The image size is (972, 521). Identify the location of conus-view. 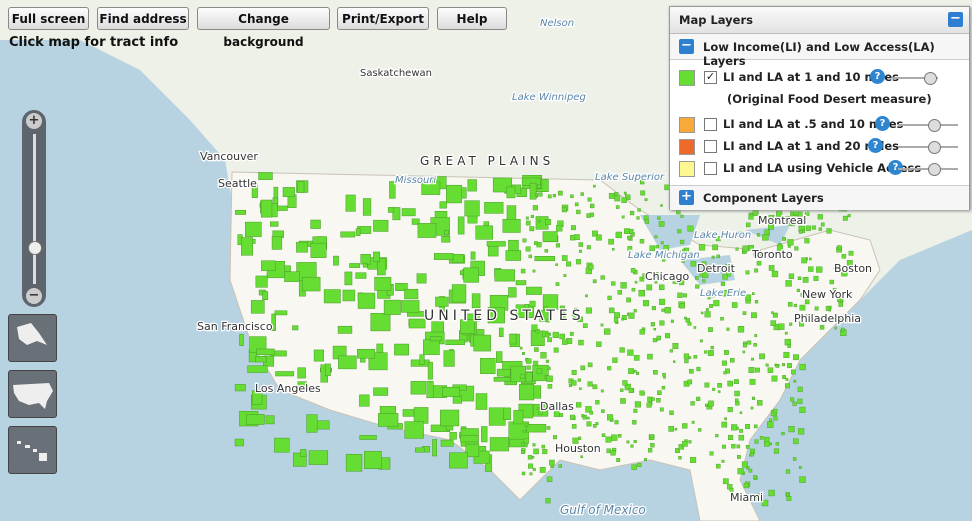
(32, 394).